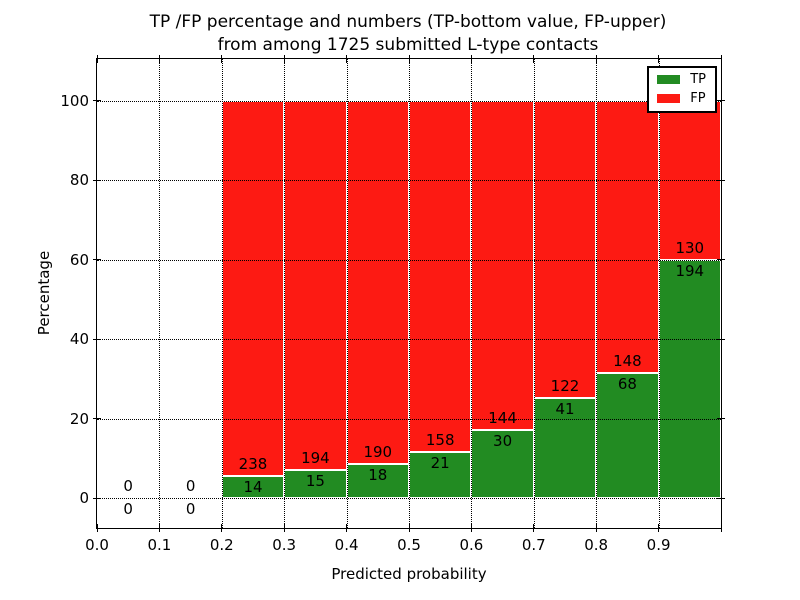 Image resolution: width=800 pixels, height=600 pixels. I want to click on fp-count-label: 158, so click(440, 439).